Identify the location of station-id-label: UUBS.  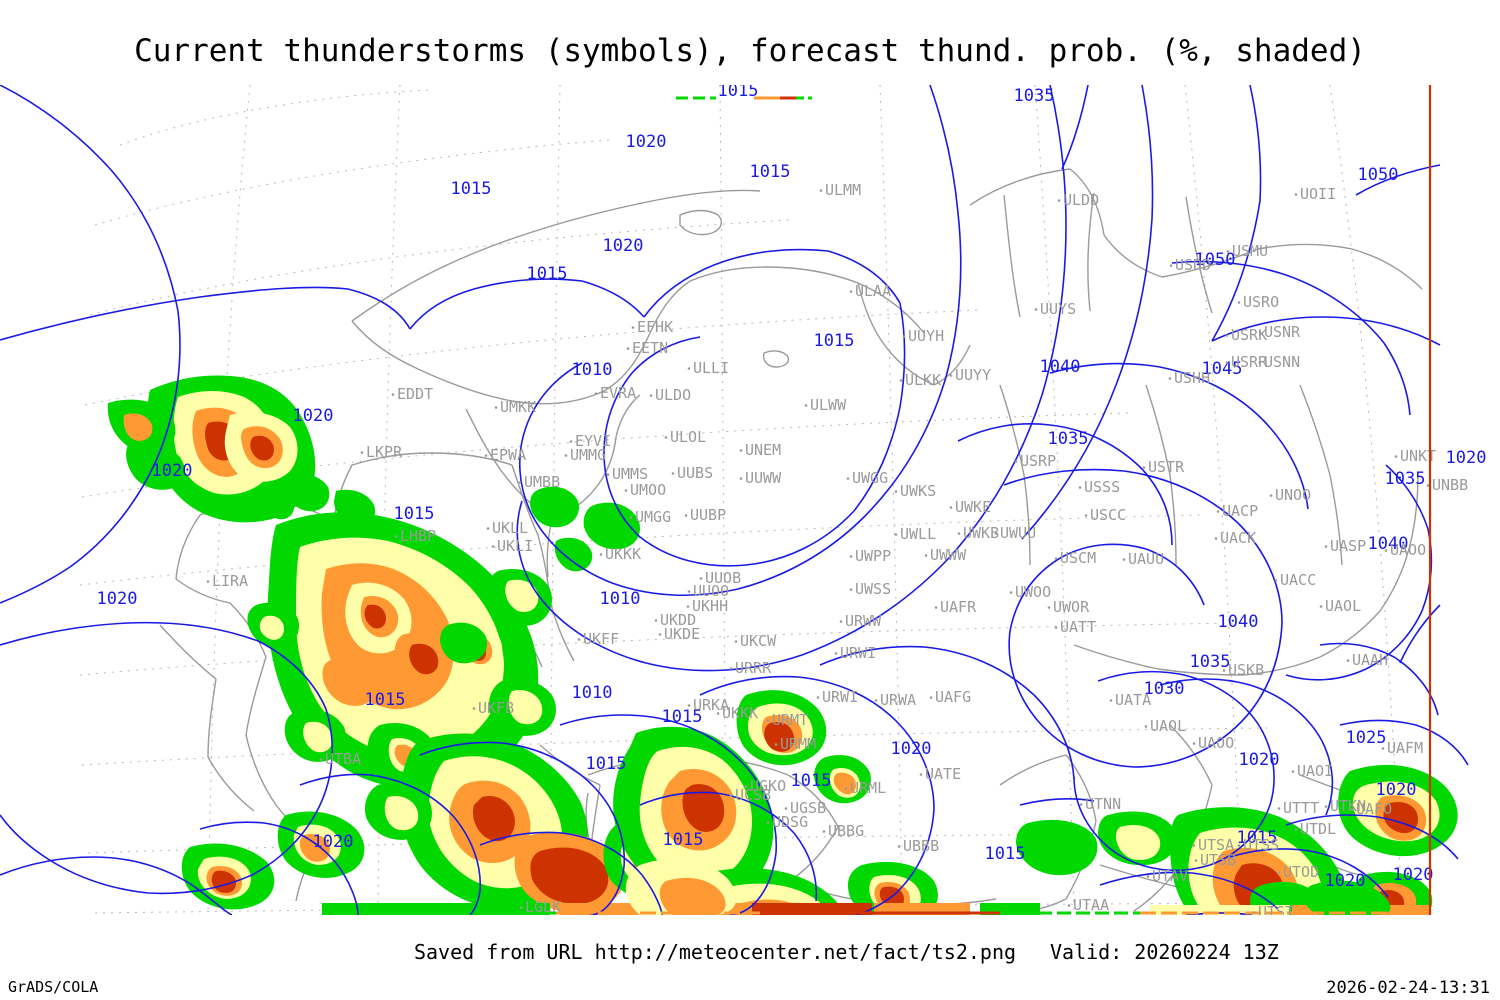
(695, 473).